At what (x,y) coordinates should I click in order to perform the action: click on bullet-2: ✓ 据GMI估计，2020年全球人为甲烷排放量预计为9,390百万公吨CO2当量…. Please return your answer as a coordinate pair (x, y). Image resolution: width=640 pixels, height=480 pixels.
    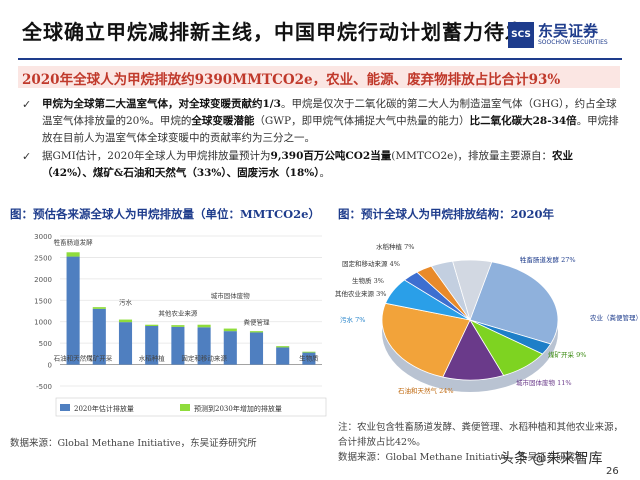
    Looking at the image, I should click on (321, 165).